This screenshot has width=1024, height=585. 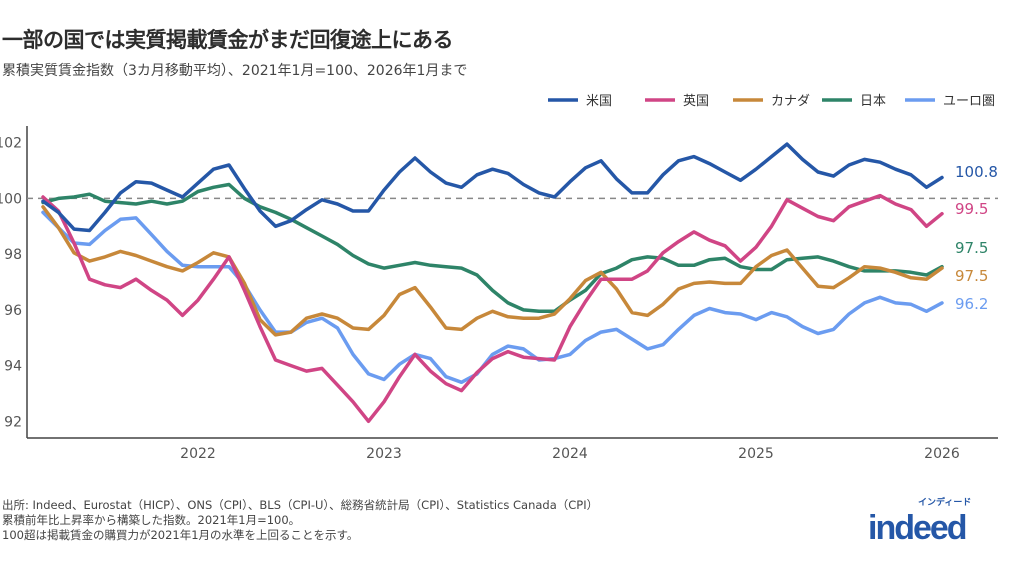 I want to click on x-tick-label: 2023, so click(x=384, y=454).